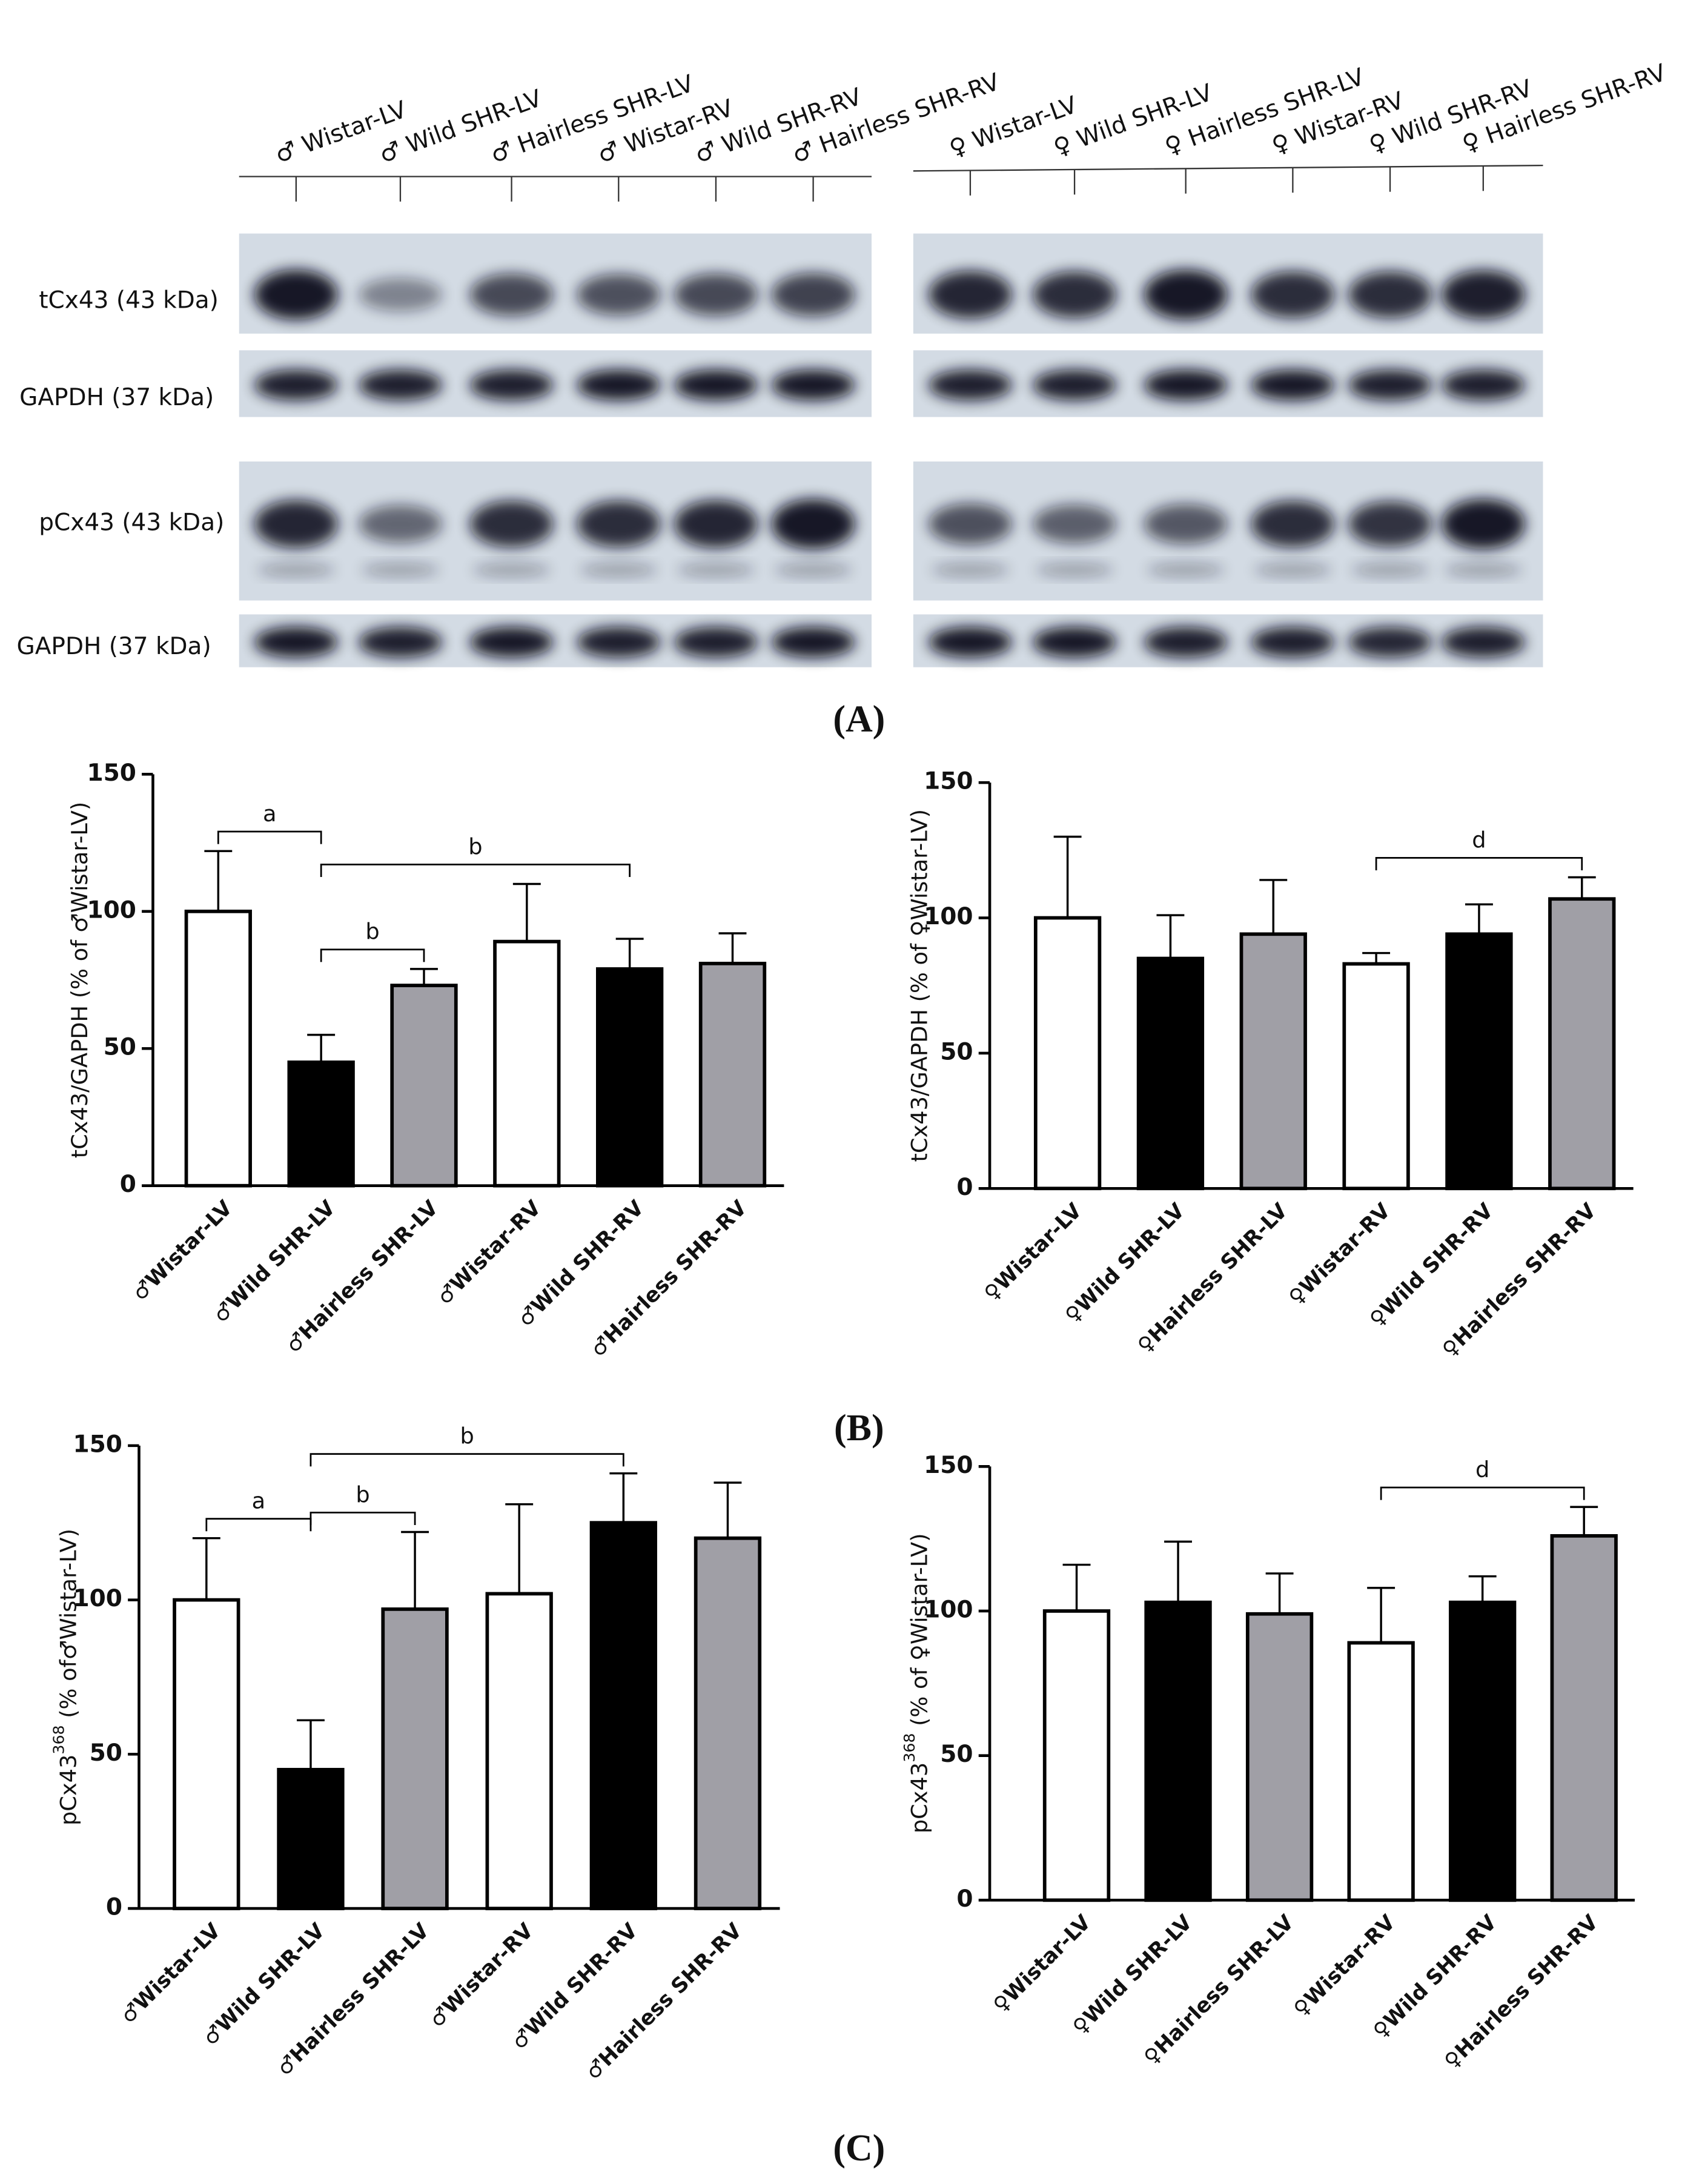 This screenshot has height=2184, width=1682. I want to click on y-axis-label: tCx43/GAPDH (% of ♂Wistar-LV), so click(80, 980).